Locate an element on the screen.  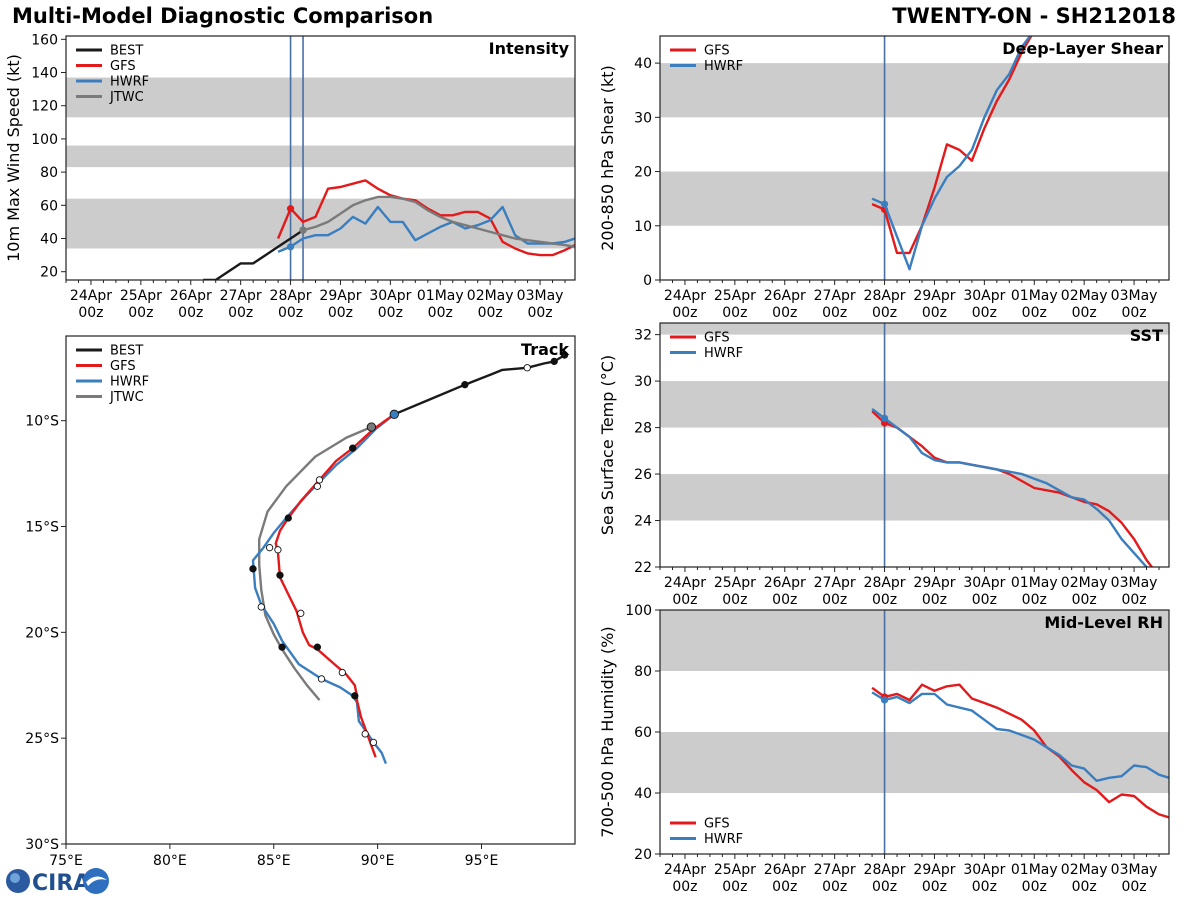
rh-legend-label-hwrf: HWRF is located at coordinates (723, 839).